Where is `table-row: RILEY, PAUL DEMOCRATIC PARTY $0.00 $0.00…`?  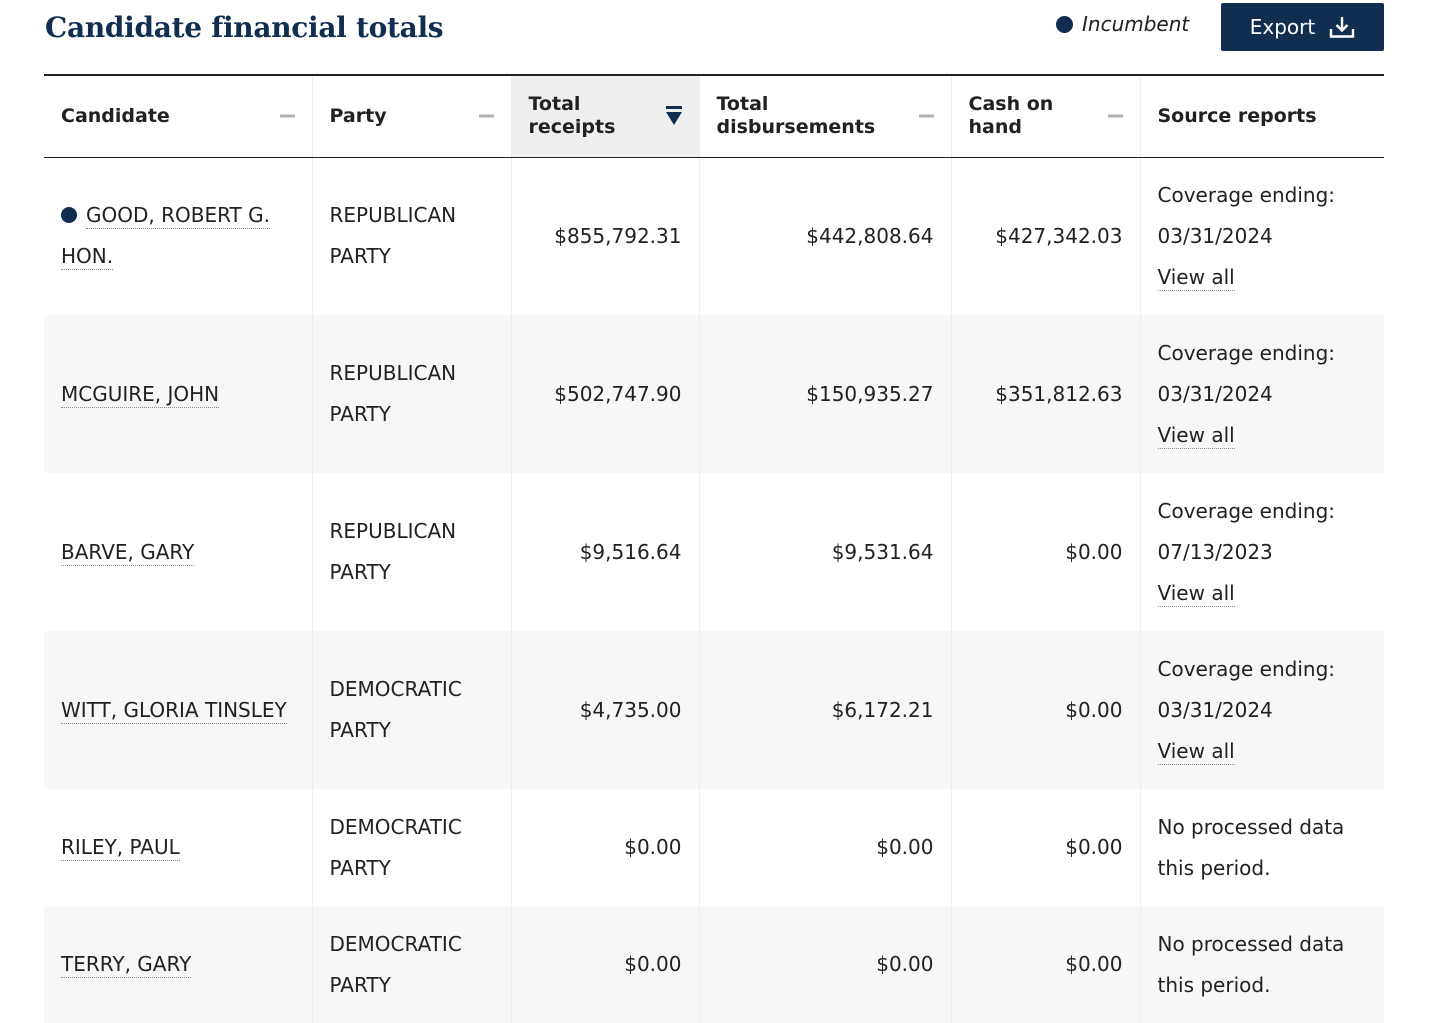
table-row: RILEY, PAUL DEMOCRATIC PARTY $0.00 $0.00… is located at coordinates (714, 847).